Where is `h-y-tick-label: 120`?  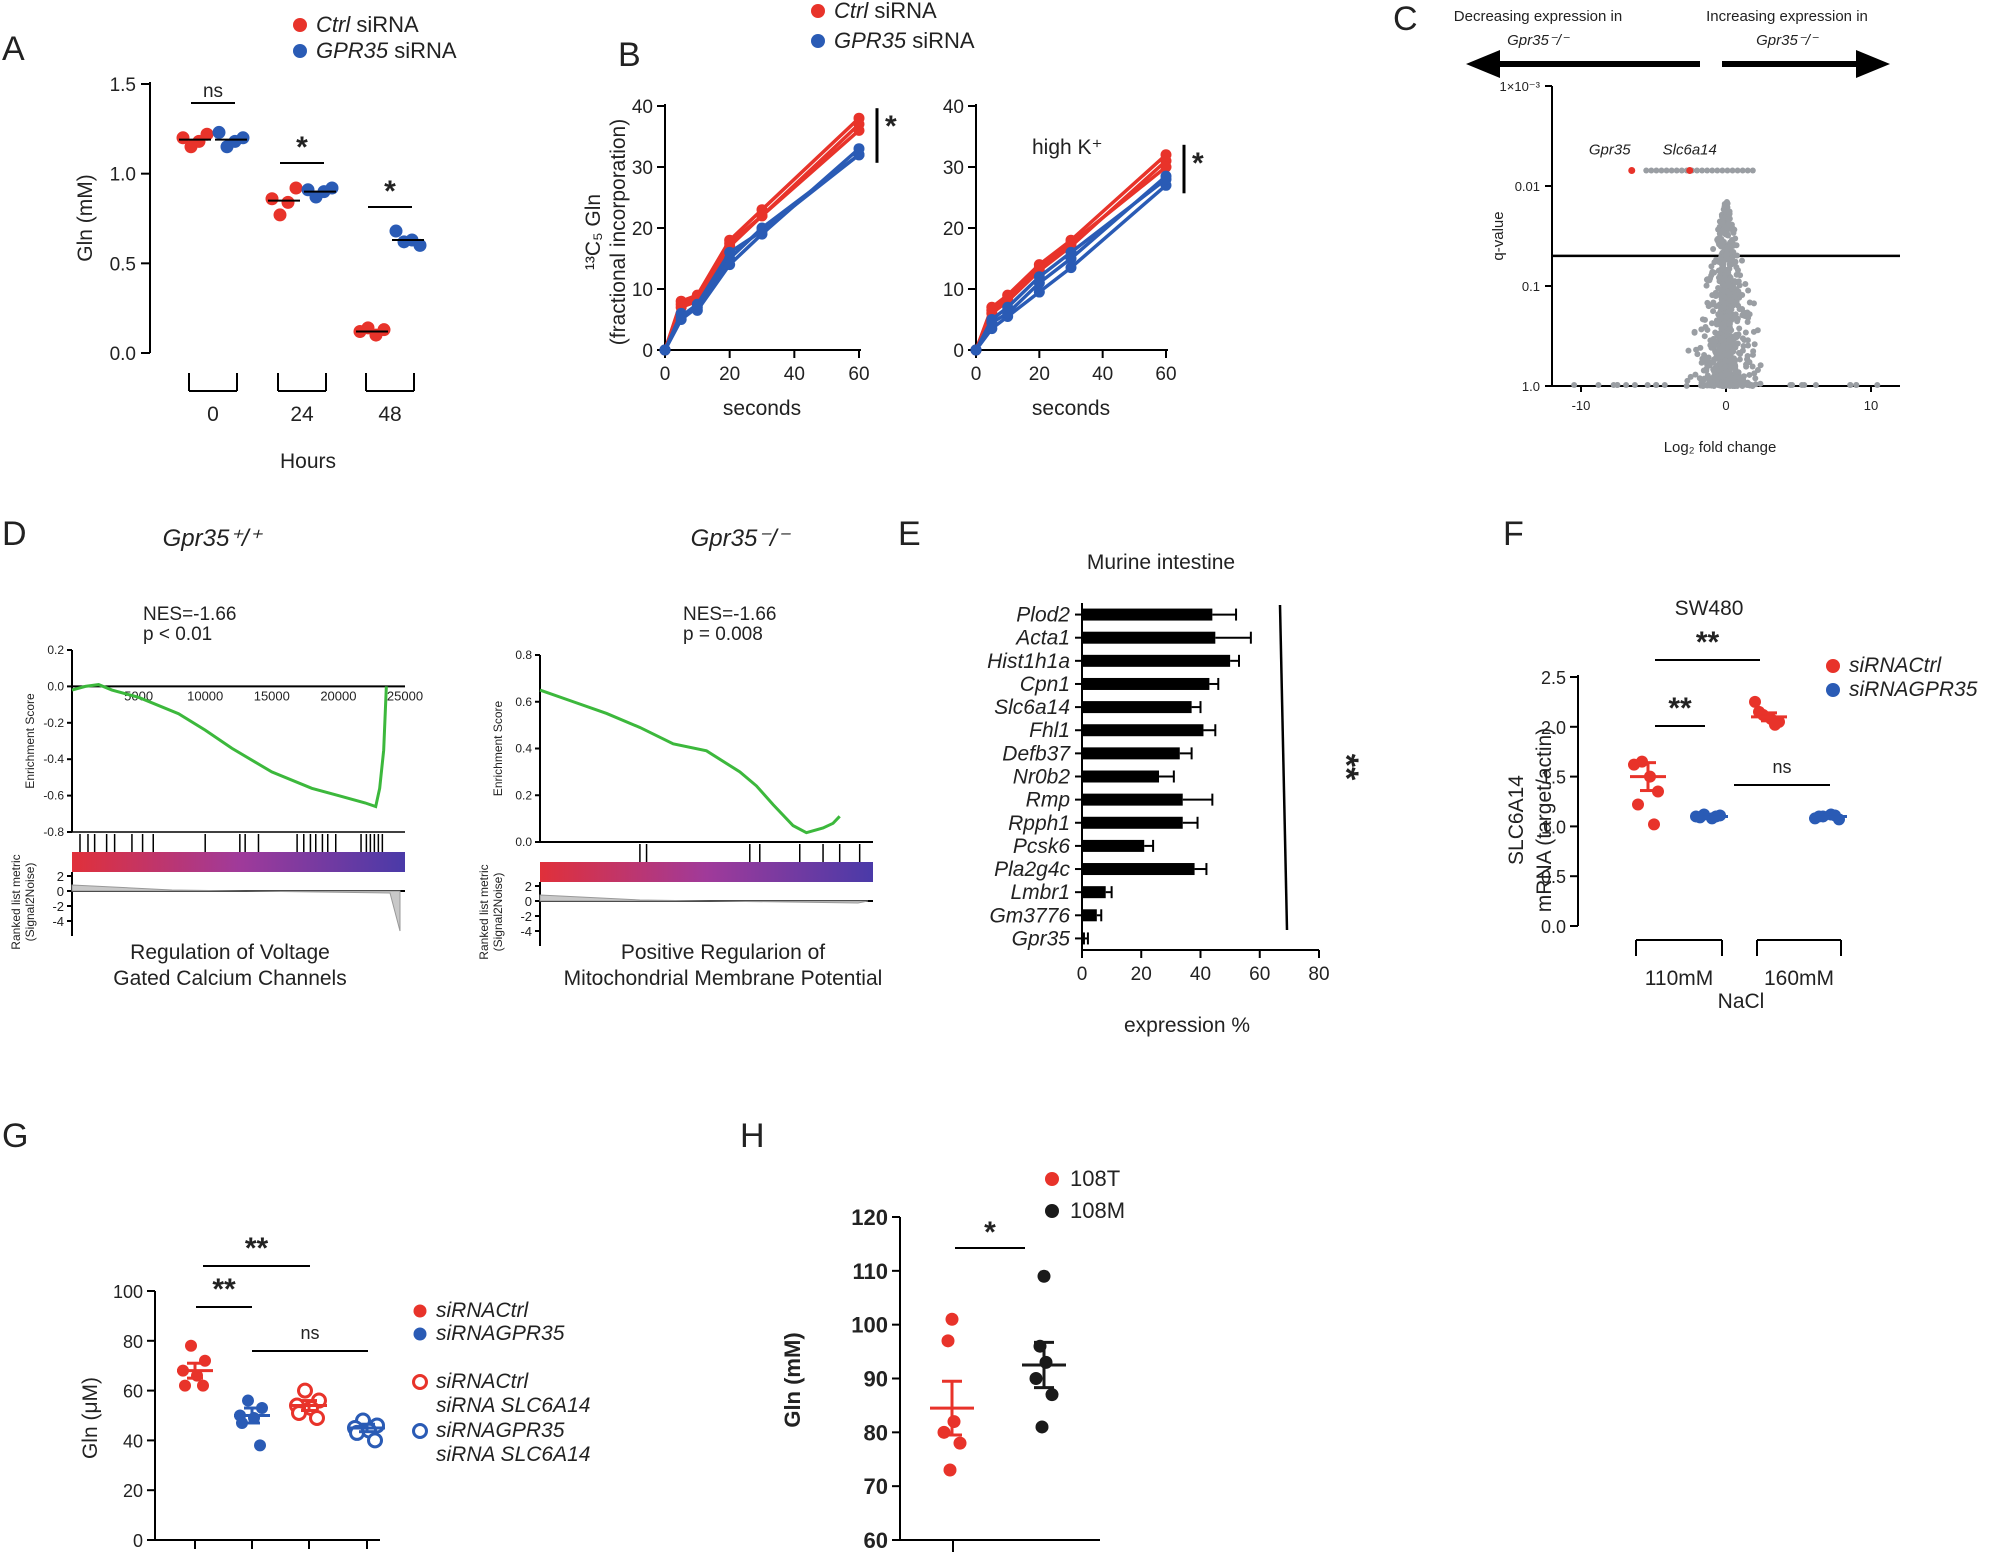 h-y-tick-label: 120 is located at coordinates (869, 1217).